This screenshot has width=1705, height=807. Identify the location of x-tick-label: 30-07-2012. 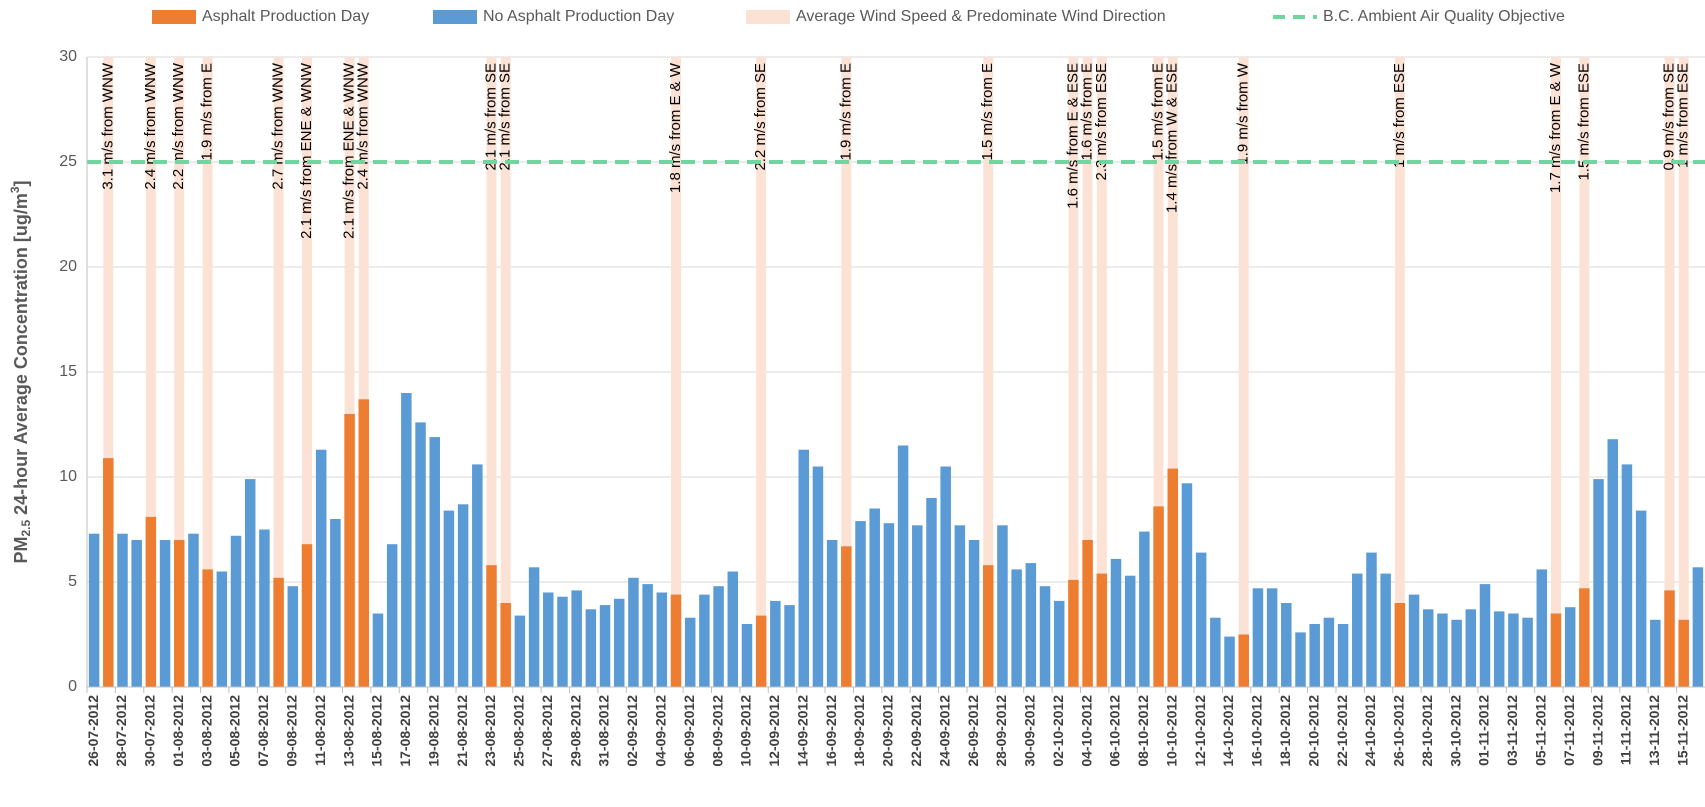
(150, 731).